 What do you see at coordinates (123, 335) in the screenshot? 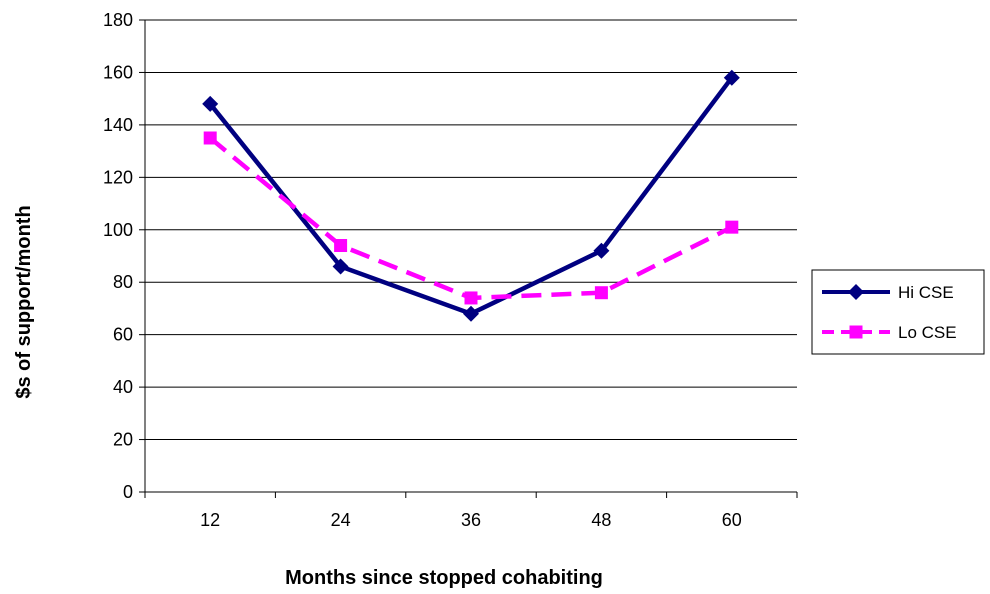
I see `y-tick-label: 60` at bounding box center [123, 335].